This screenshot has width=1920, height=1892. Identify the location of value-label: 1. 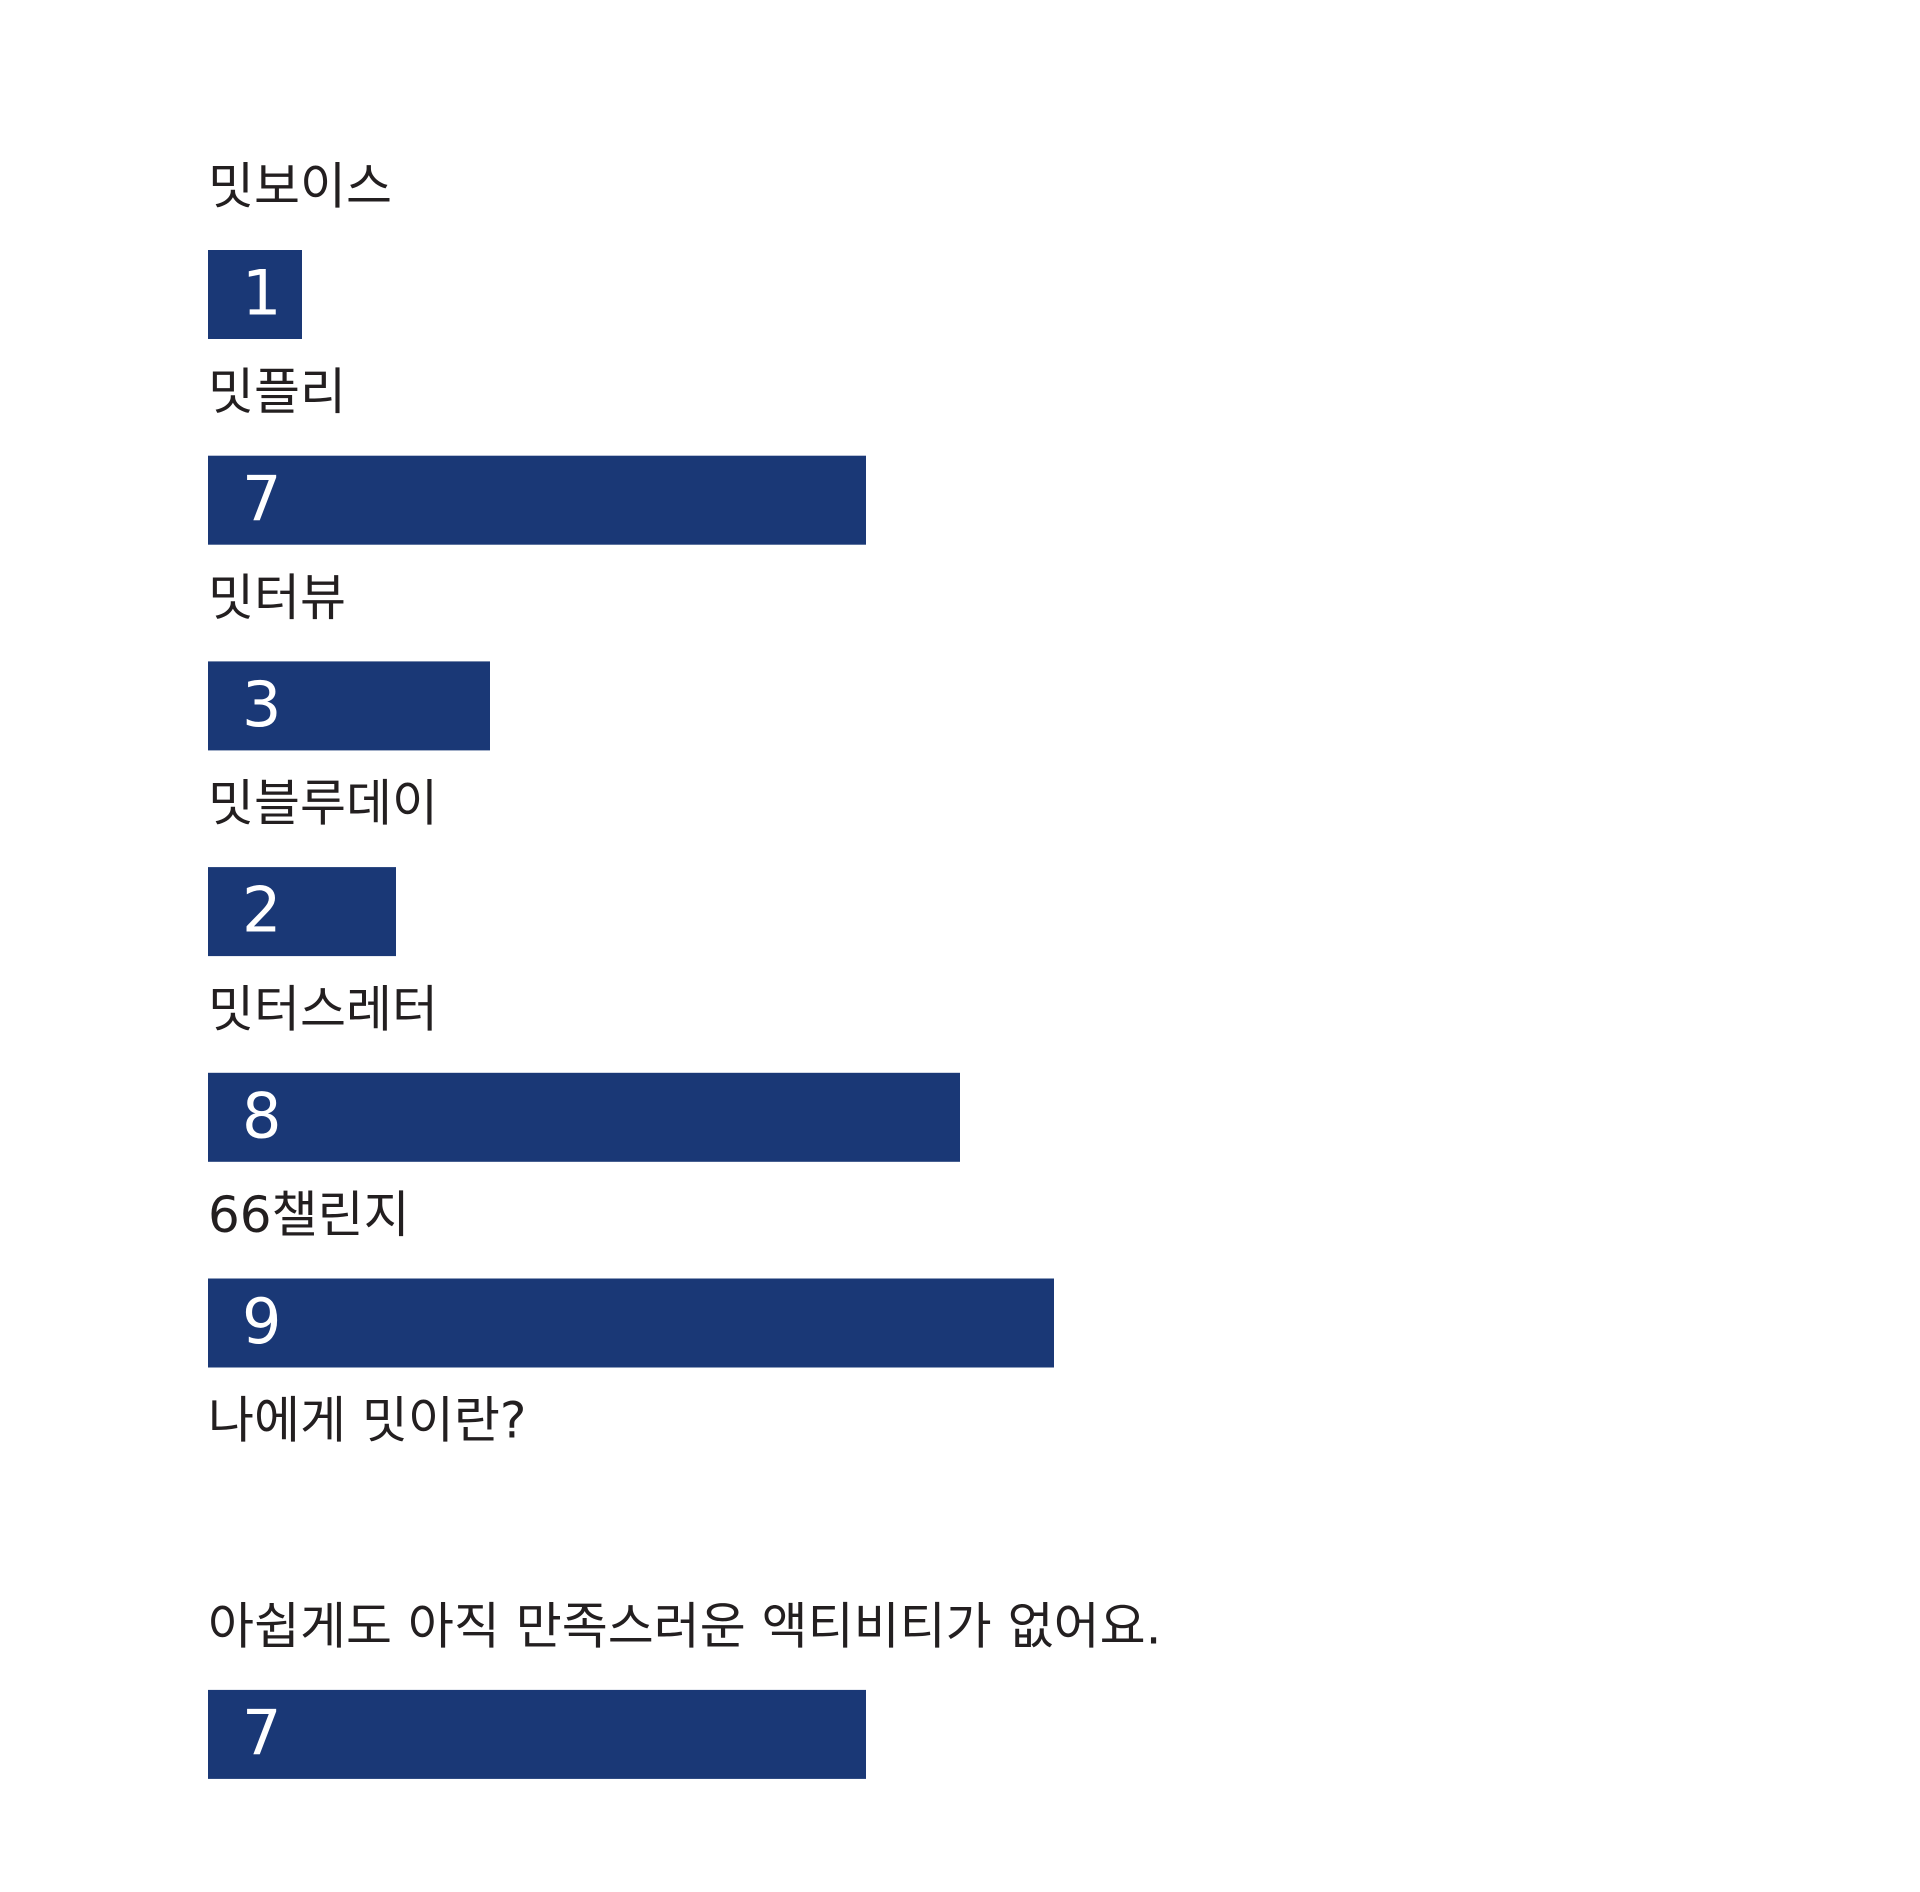
(261, 293).